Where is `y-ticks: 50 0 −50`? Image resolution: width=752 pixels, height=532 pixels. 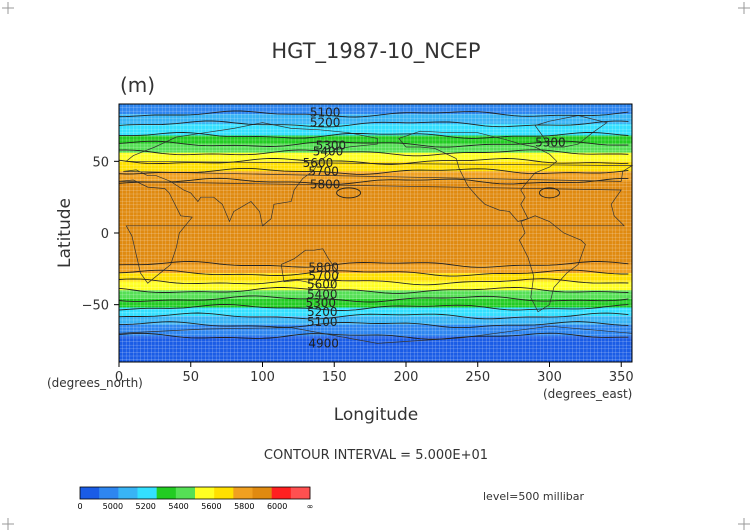 y-ticks: 50 0 −50 is located at coordinates (100, 234).